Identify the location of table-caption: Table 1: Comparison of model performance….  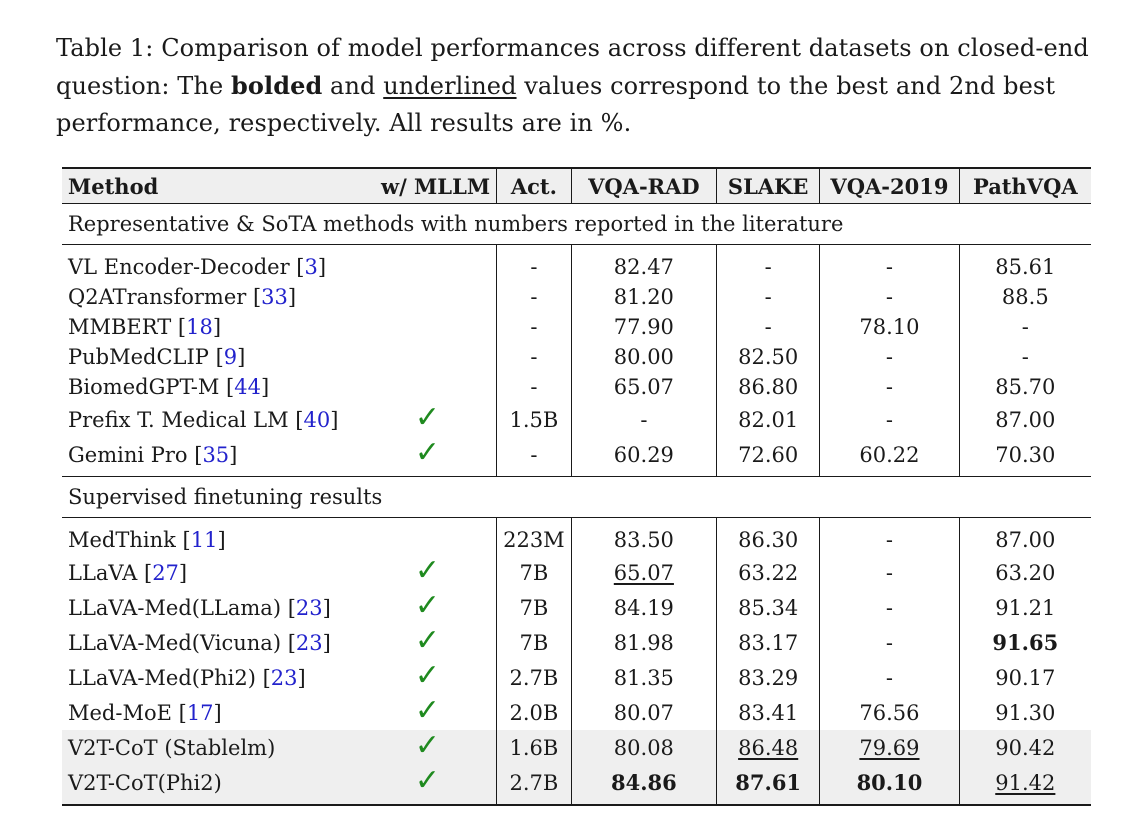
(576, 86).